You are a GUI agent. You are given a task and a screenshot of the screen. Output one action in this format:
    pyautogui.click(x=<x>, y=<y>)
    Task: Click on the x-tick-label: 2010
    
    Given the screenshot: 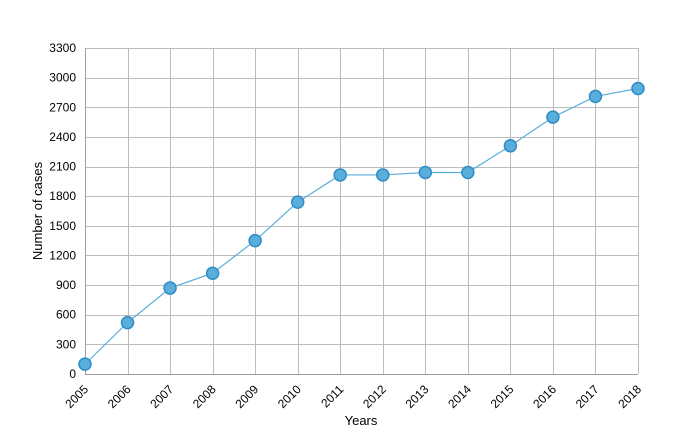 What is the action you would take?
    pyautogui.click(x=289, y=396)
    